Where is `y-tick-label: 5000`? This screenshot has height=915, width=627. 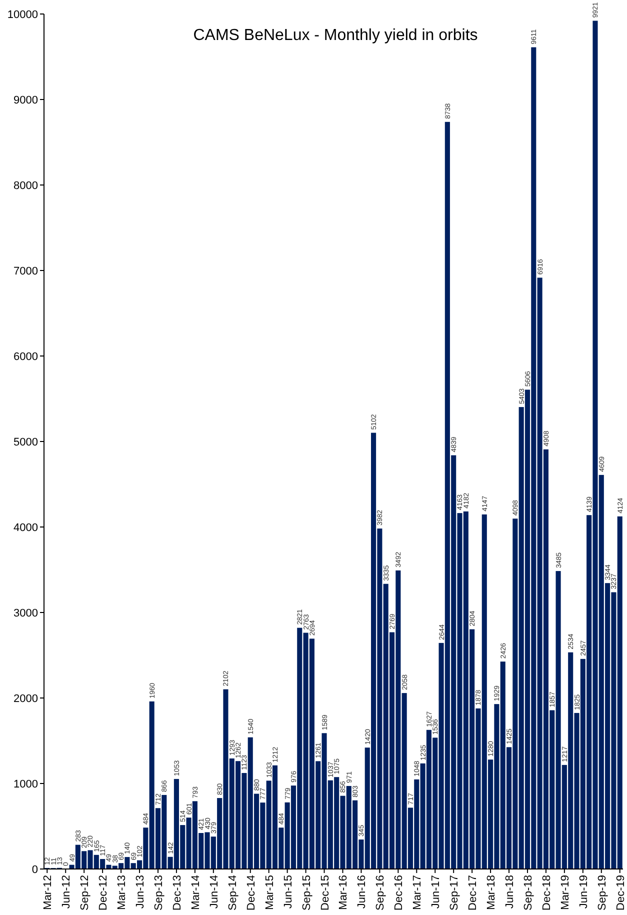
y-tick-label: 5000 is located at coordinates (26, 442).